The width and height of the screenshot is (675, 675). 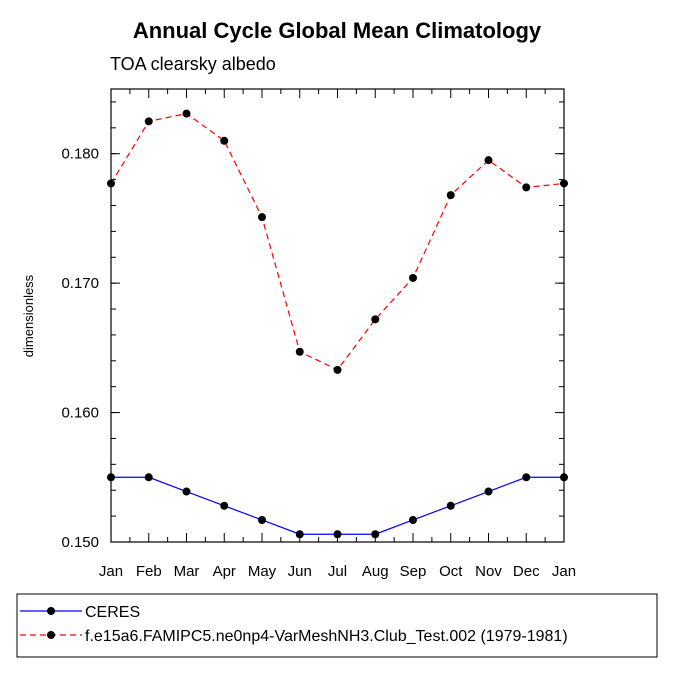 I want to click on legend-box, so click(x=337, y=625).